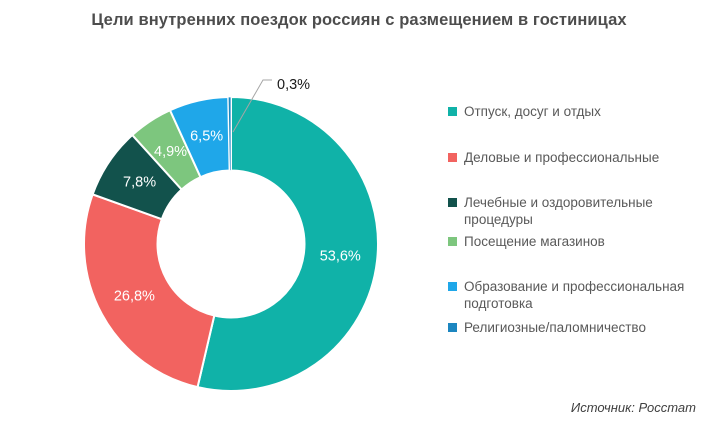  What do you see at coordinates (134, 296) in the screenshot?
I see `slice-label-1: 26,8%` at bounding box center [134, 296].